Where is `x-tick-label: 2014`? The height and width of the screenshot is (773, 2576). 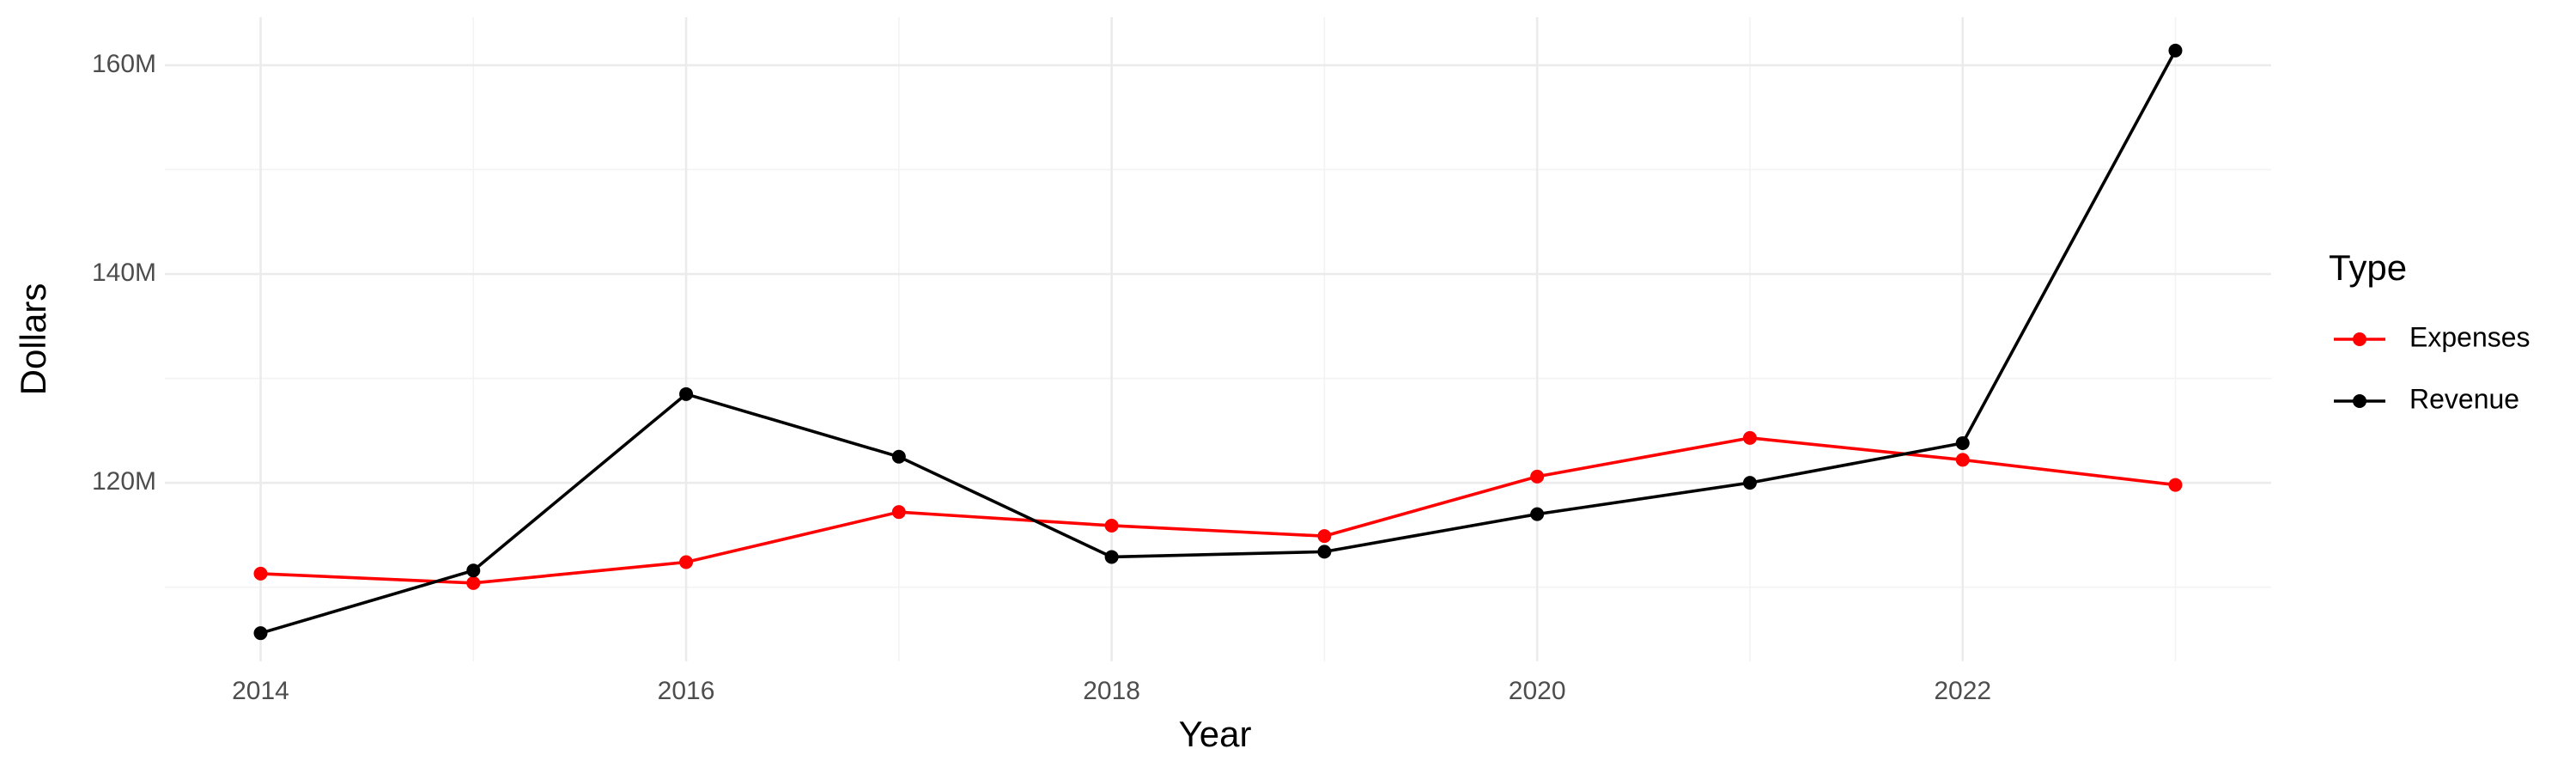 x-tick-label: 2014 is located at coordinates (260, 691).